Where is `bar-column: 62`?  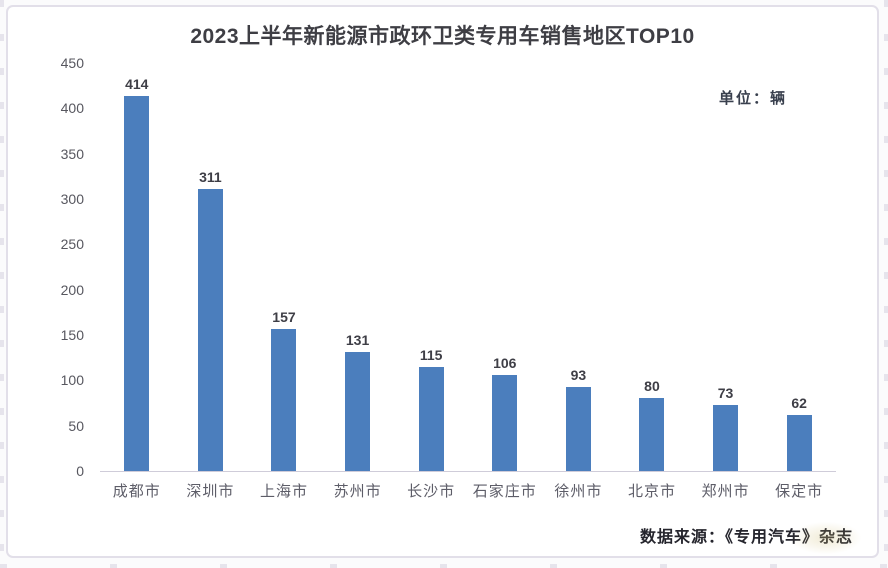 bar-column: 62 is located at coordinates (799, 267).